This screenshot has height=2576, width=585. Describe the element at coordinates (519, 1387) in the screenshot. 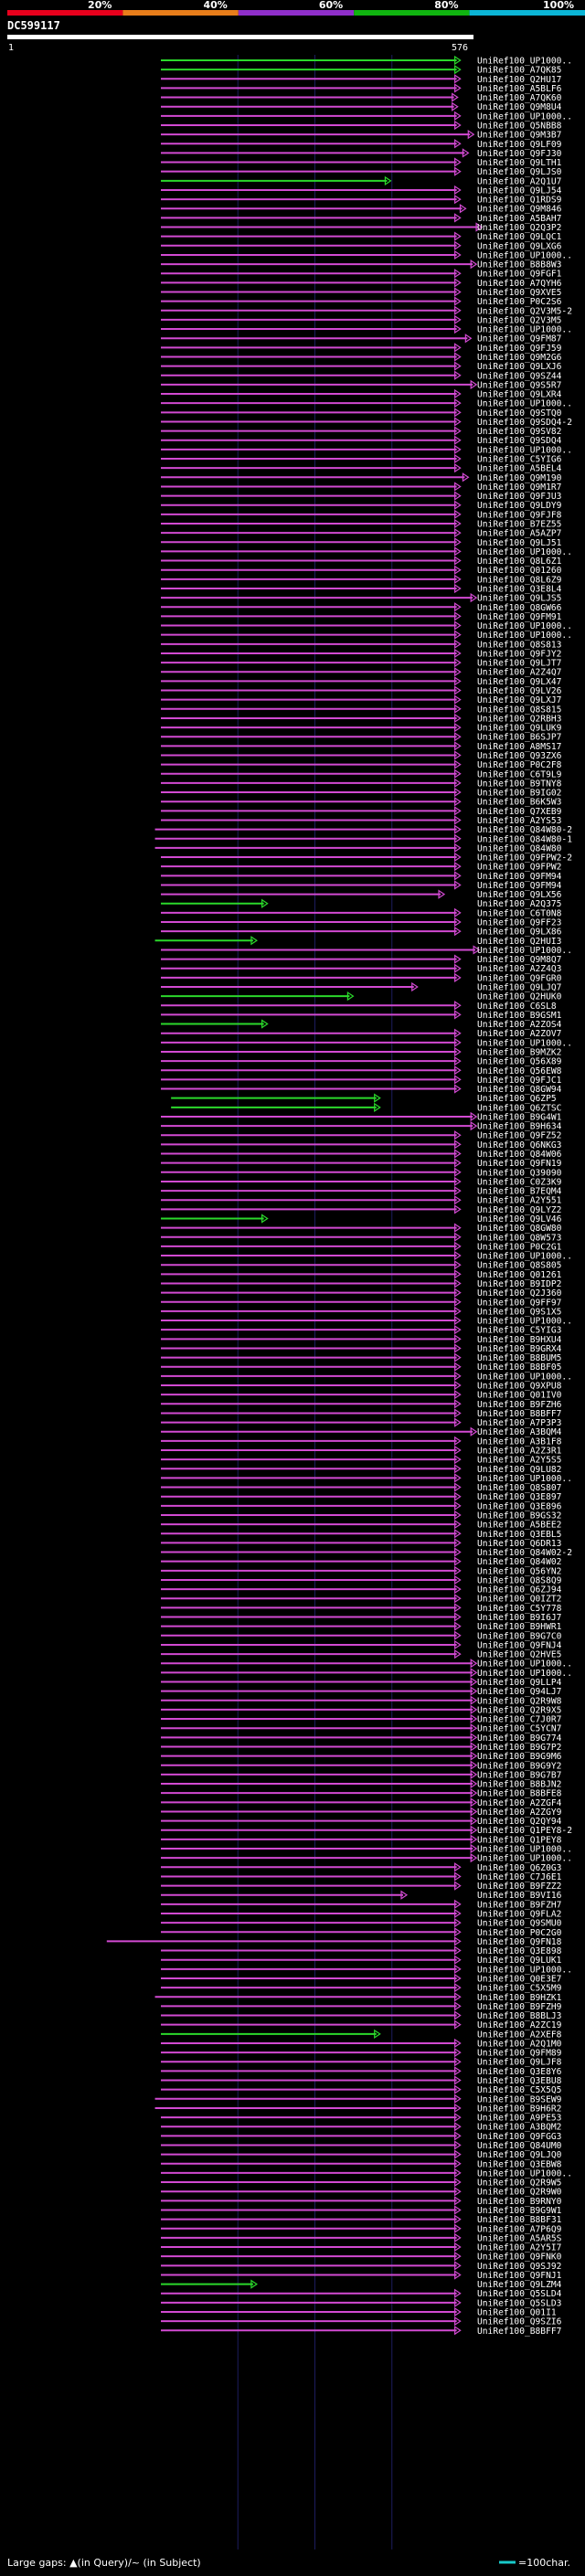

I see `hit-label: UniRef100_Q9XPU8` at that location.